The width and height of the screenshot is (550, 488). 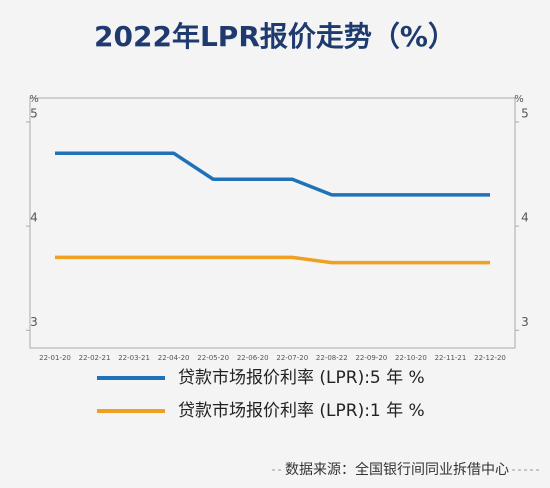 I want to click on chart-title: 2022年LPR报价走势（%）, so click(x=275, y=36).